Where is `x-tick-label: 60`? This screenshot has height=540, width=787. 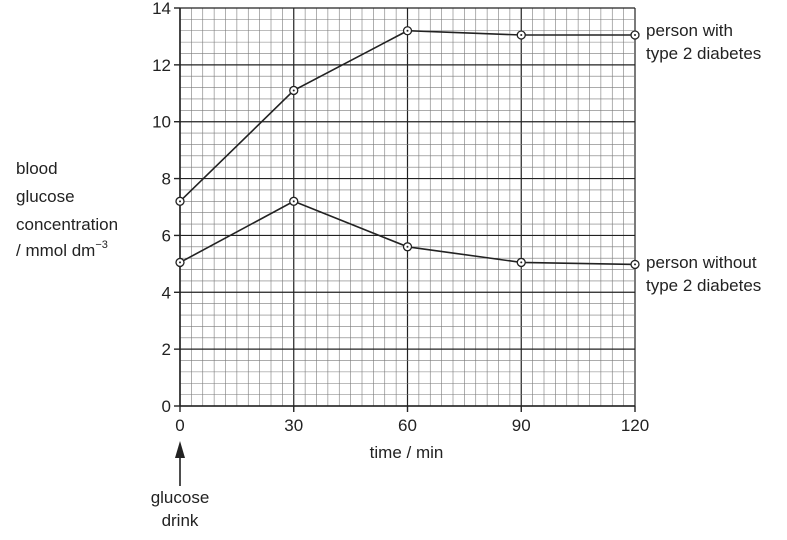
x-tick-label: 60 is located at coordinates (407, 425).